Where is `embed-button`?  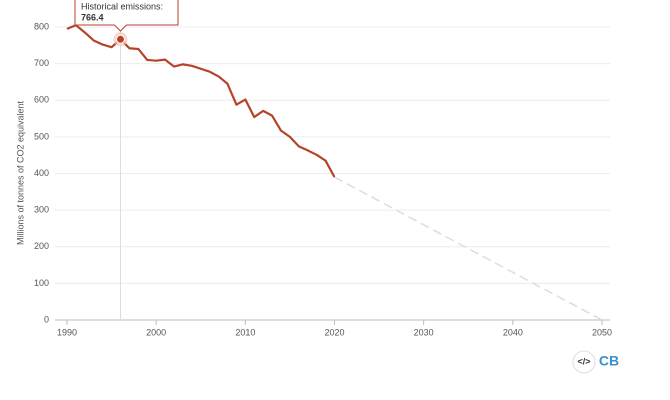 embed-button is located at coordinates (584, 362).